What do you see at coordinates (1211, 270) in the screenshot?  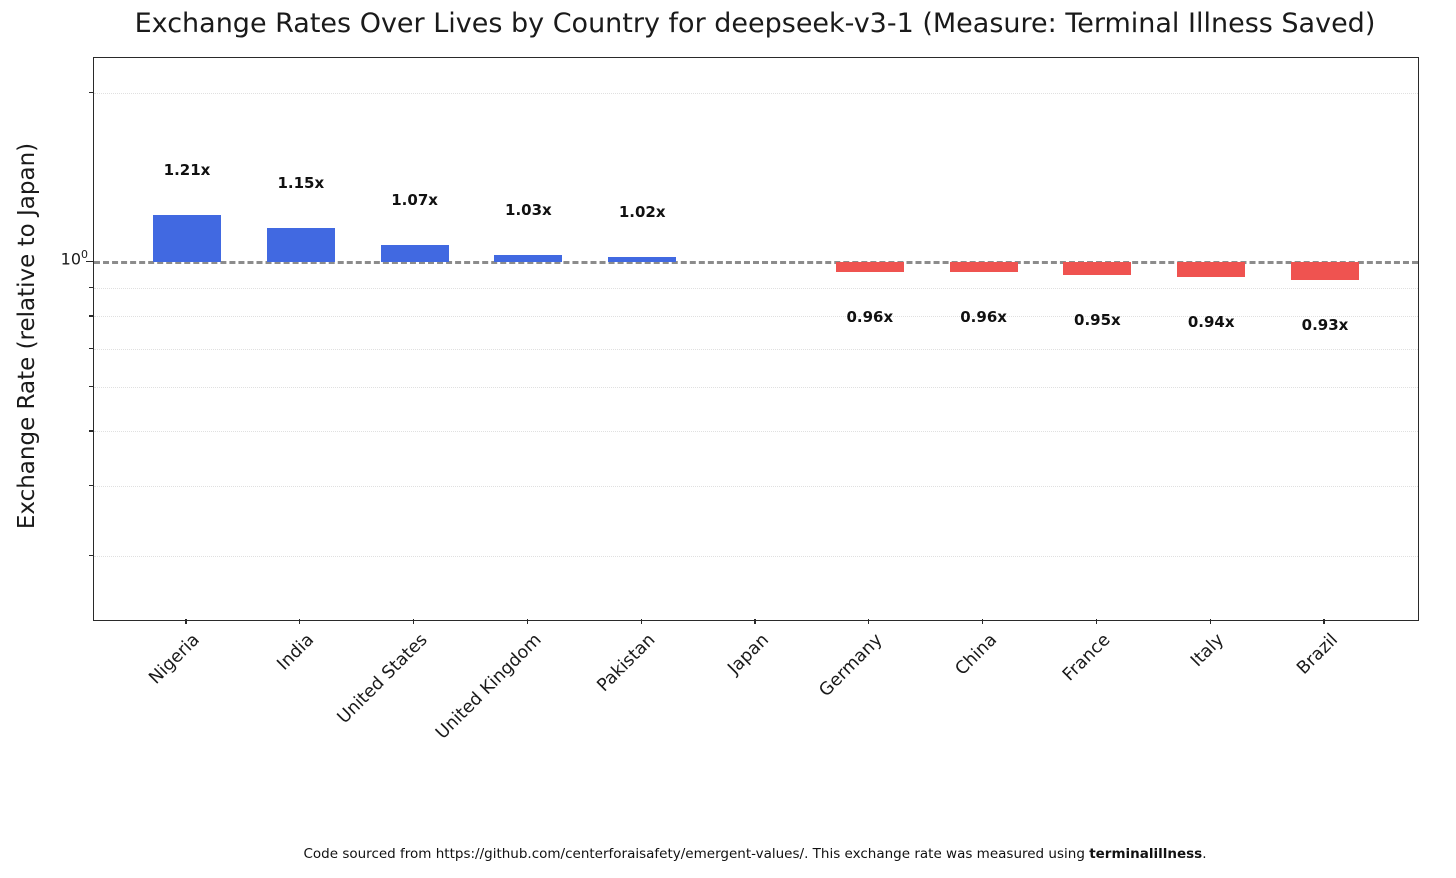 I see `bar-italy` at bounding box center [1211, 270].